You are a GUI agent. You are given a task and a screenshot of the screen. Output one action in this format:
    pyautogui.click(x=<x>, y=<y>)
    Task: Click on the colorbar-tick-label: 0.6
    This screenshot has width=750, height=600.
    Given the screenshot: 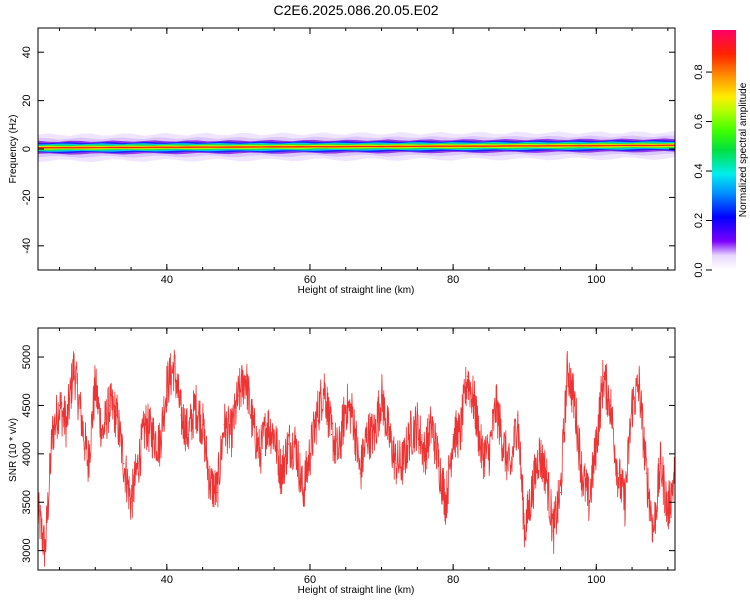 What is the action you would take?
    pyautogui.click(x=699, y=121)
    